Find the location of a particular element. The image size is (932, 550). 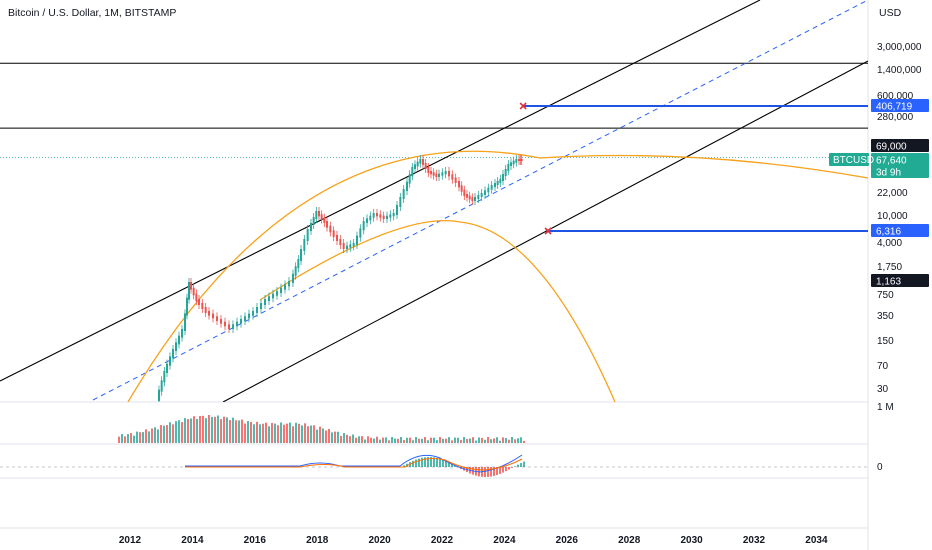

price-tag: 1,163 is located at coordinates (900, 281).